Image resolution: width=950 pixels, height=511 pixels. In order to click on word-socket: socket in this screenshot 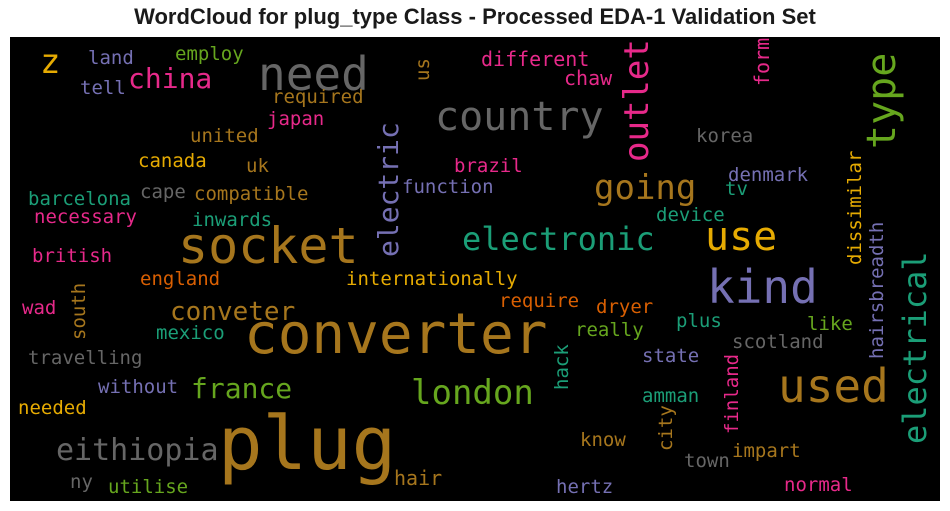, I will do `click(268, 246)`.